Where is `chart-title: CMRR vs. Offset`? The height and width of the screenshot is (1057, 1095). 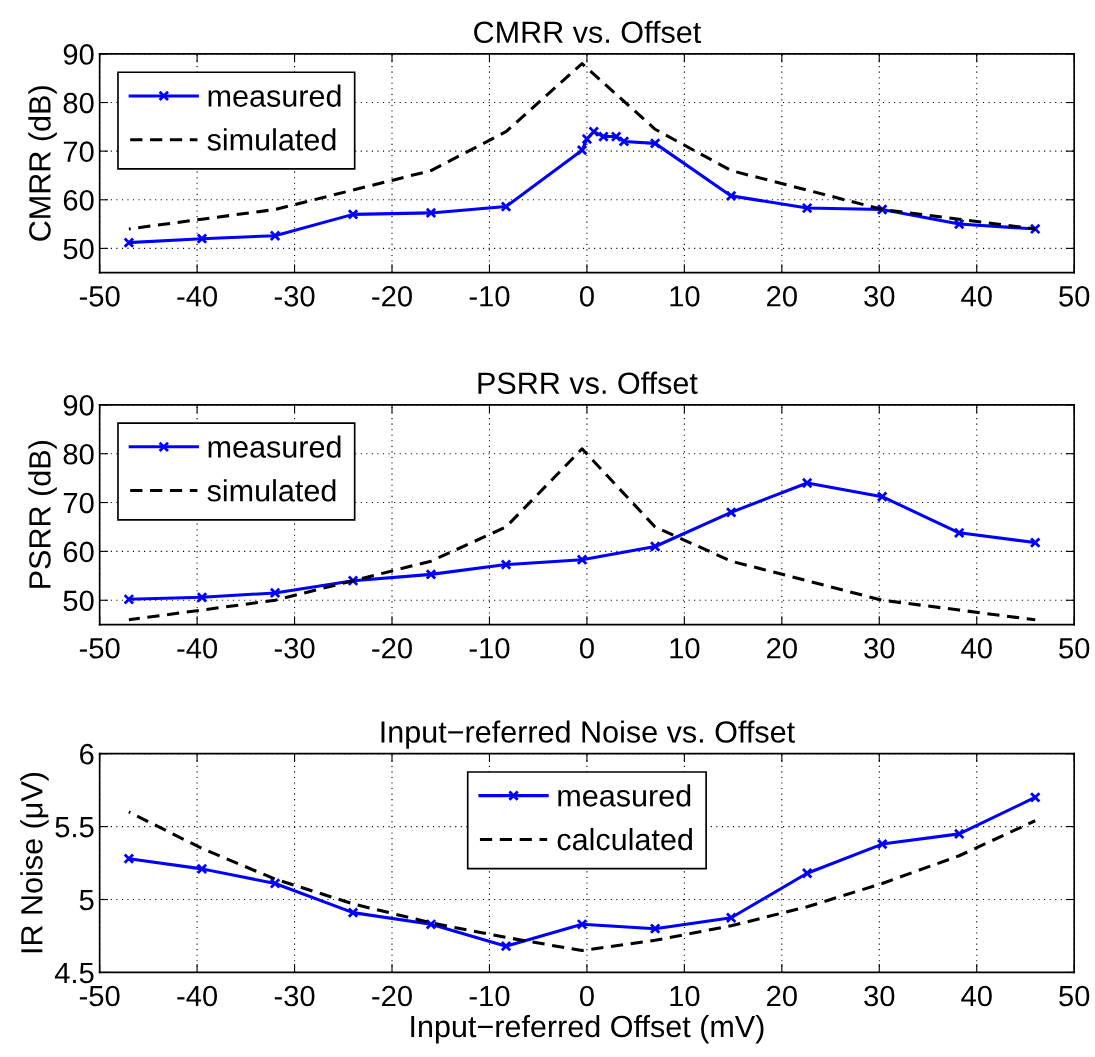
chart-title: CMRR vs. Offset is located at coordinates (588, 32).